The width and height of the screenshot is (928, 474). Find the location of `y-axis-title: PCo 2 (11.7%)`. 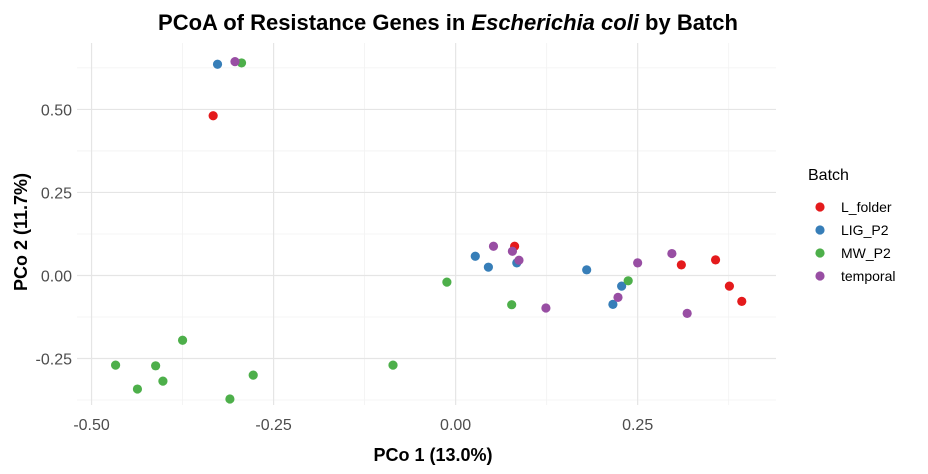

y-axis-title: PCo 2 (11.7%) is located at coordinates (21, 232).